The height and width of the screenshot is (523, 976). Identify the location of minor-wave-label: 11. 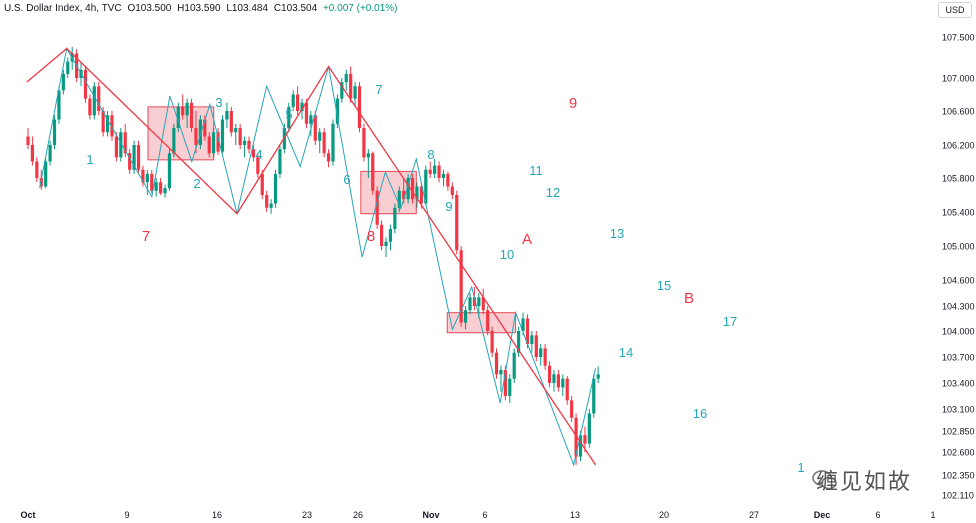
(536, 170).